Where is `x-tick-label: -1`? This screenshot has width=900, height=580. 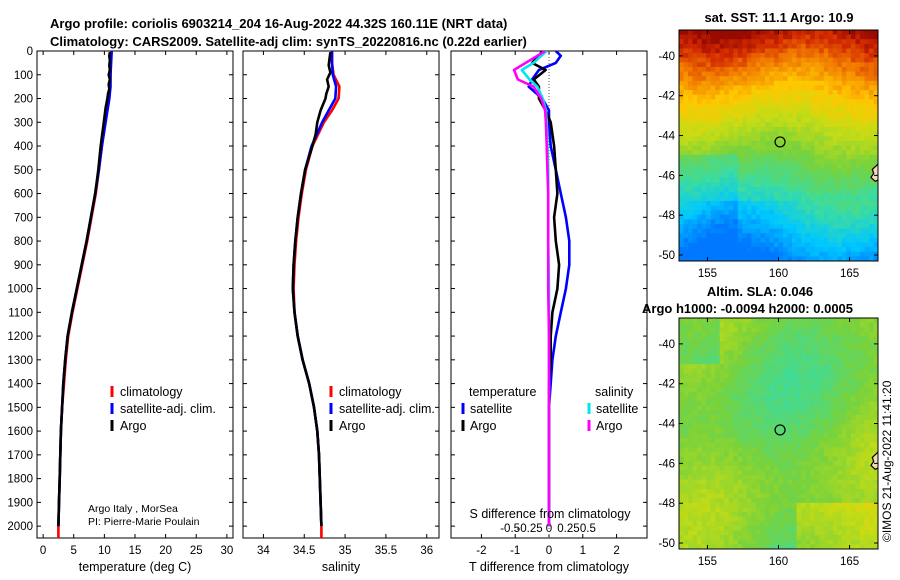
x-tick-label: -1 is located at coordinates (515, 551).